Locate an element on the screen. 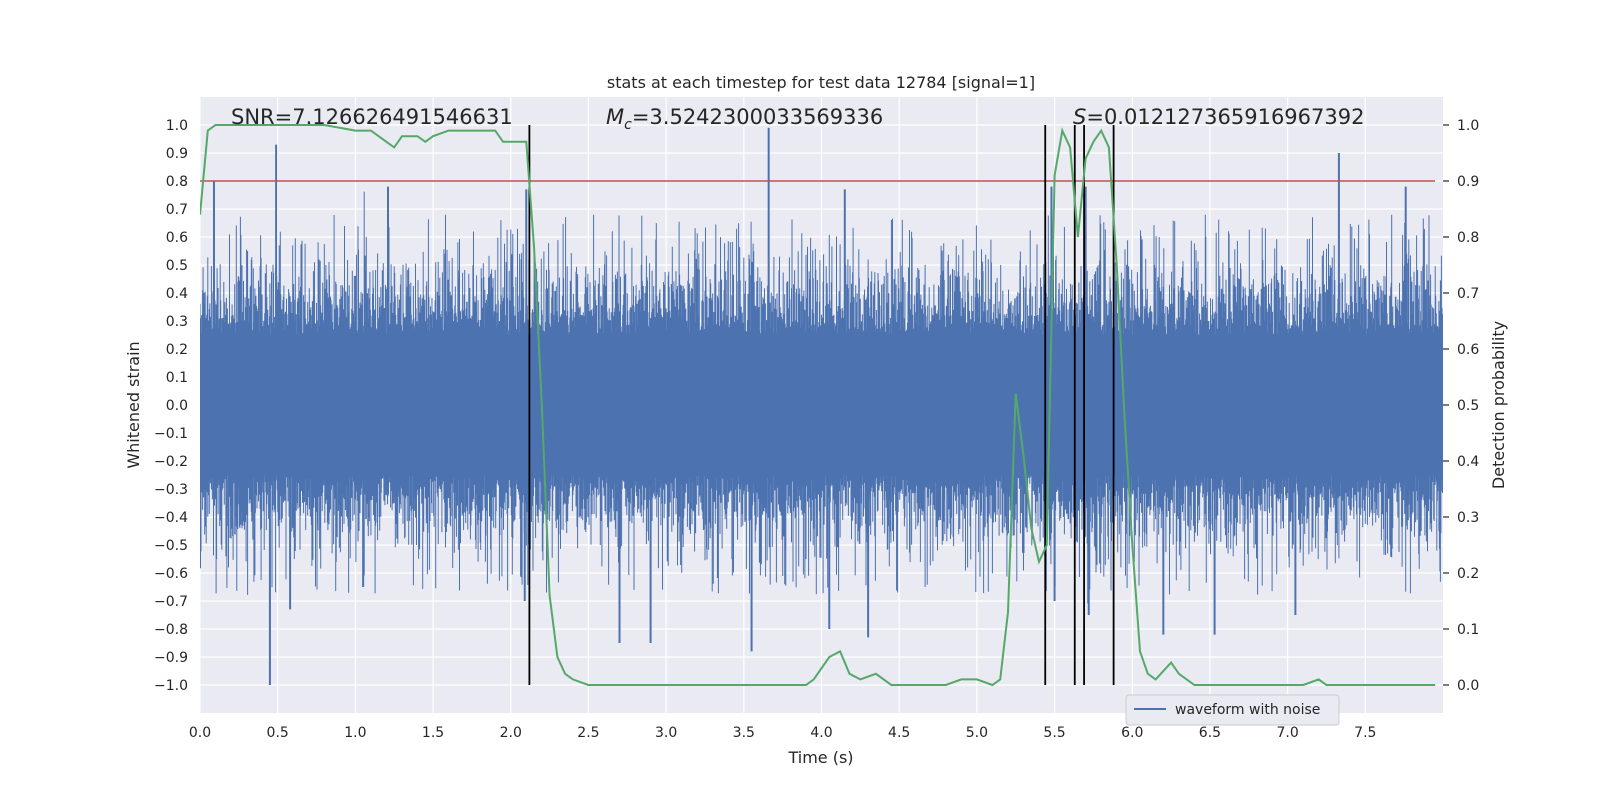 The image size is (1600, 800). x-tick-label: 1.5 is located at coordinates (433, 733).